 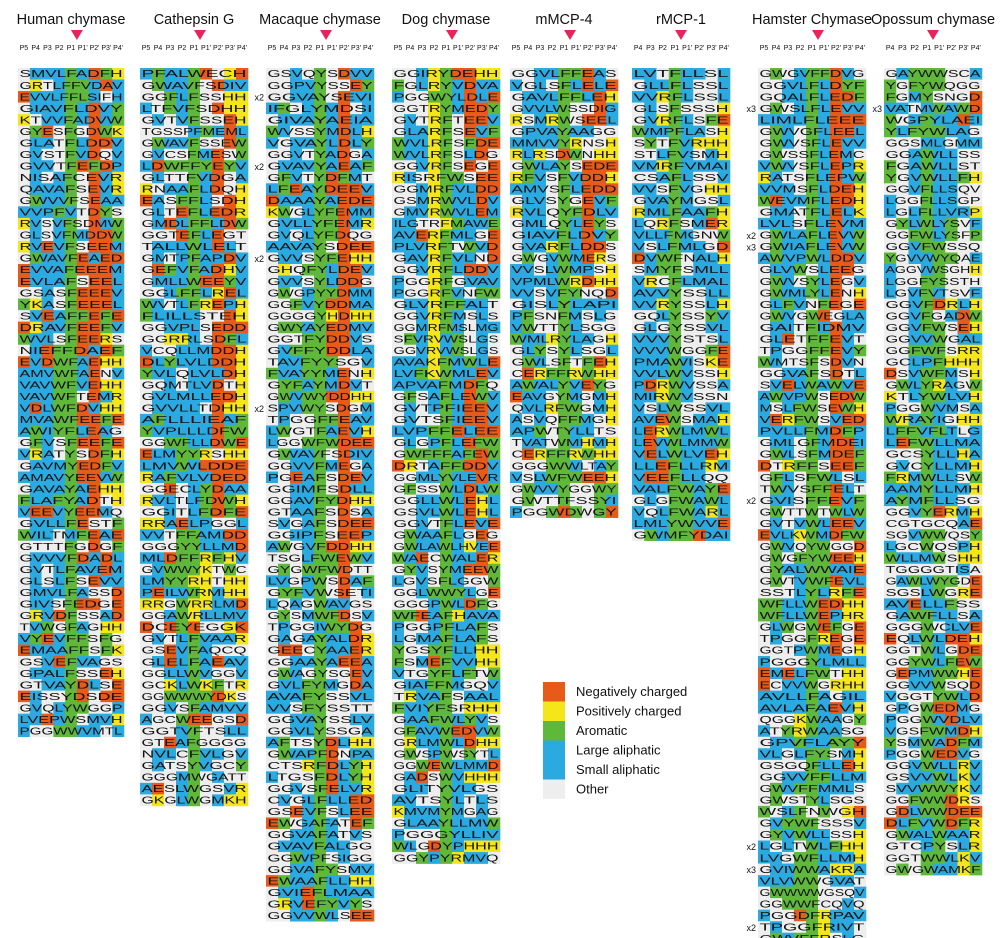 I want to click on sequence-row: LLEFLLRM, so click(x=681, y=466).